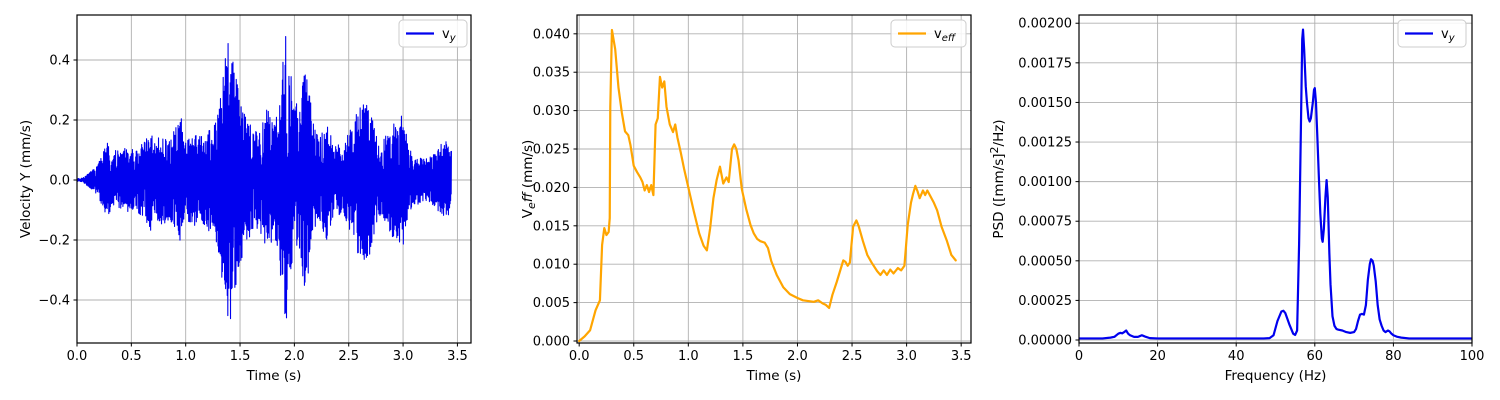 The height and width of the screenshot is (400, 1500). I want to click on velocity-time-ytick-label: 0.0, so click(59, 181).